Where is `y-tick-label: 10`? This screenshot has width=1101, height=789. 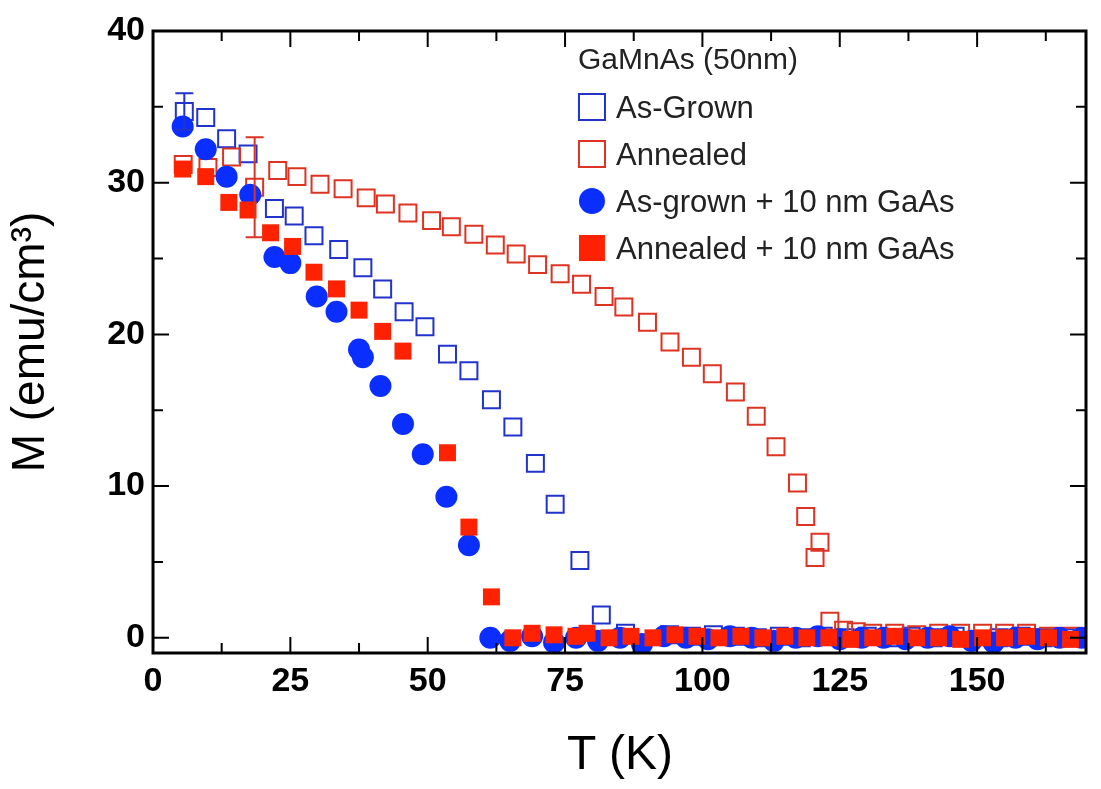
y-tick-label: 10 is located at coordinates (126, 483).